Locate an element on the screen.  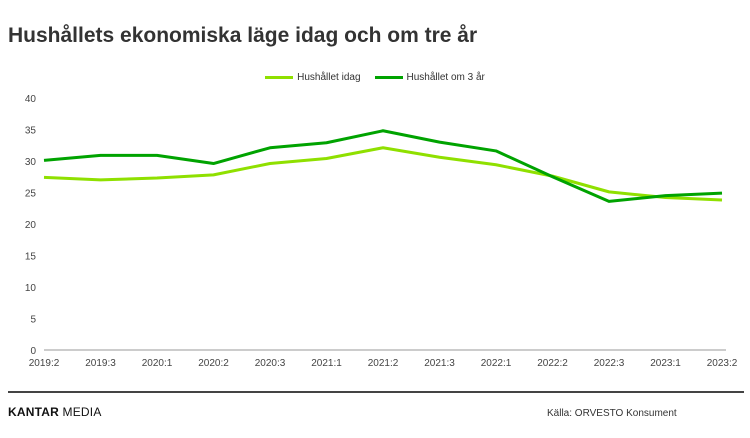
source-note: Källa: ORVESTO Konsument is located at coordinates (612, 413).